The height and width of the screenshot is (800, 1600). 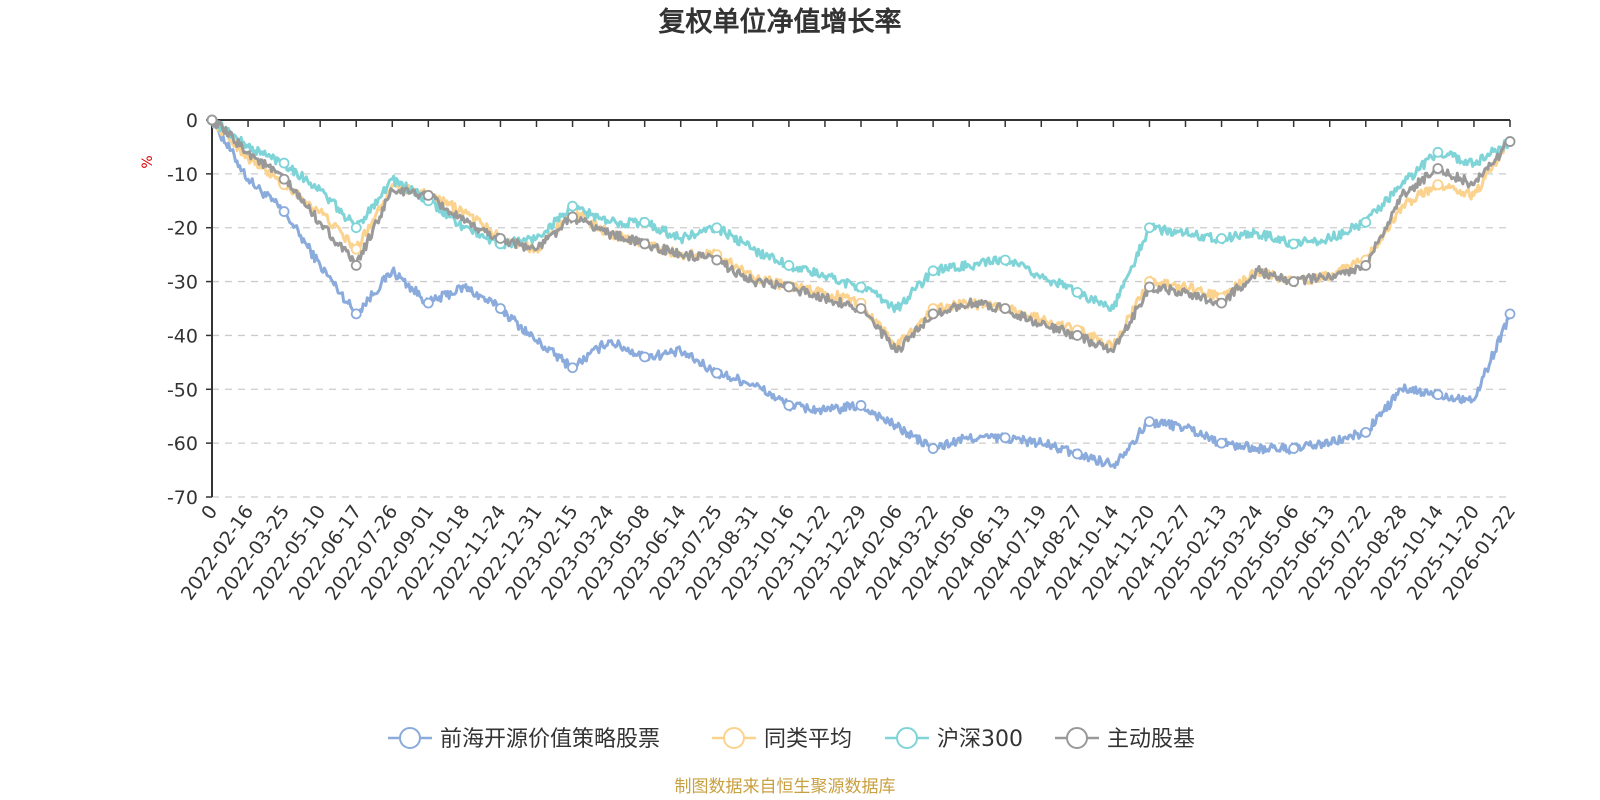 What do you see at coordinates (808, 739) in the screenshot?
I see `legend-label: 同类平均` at bounding box center [808, 739].